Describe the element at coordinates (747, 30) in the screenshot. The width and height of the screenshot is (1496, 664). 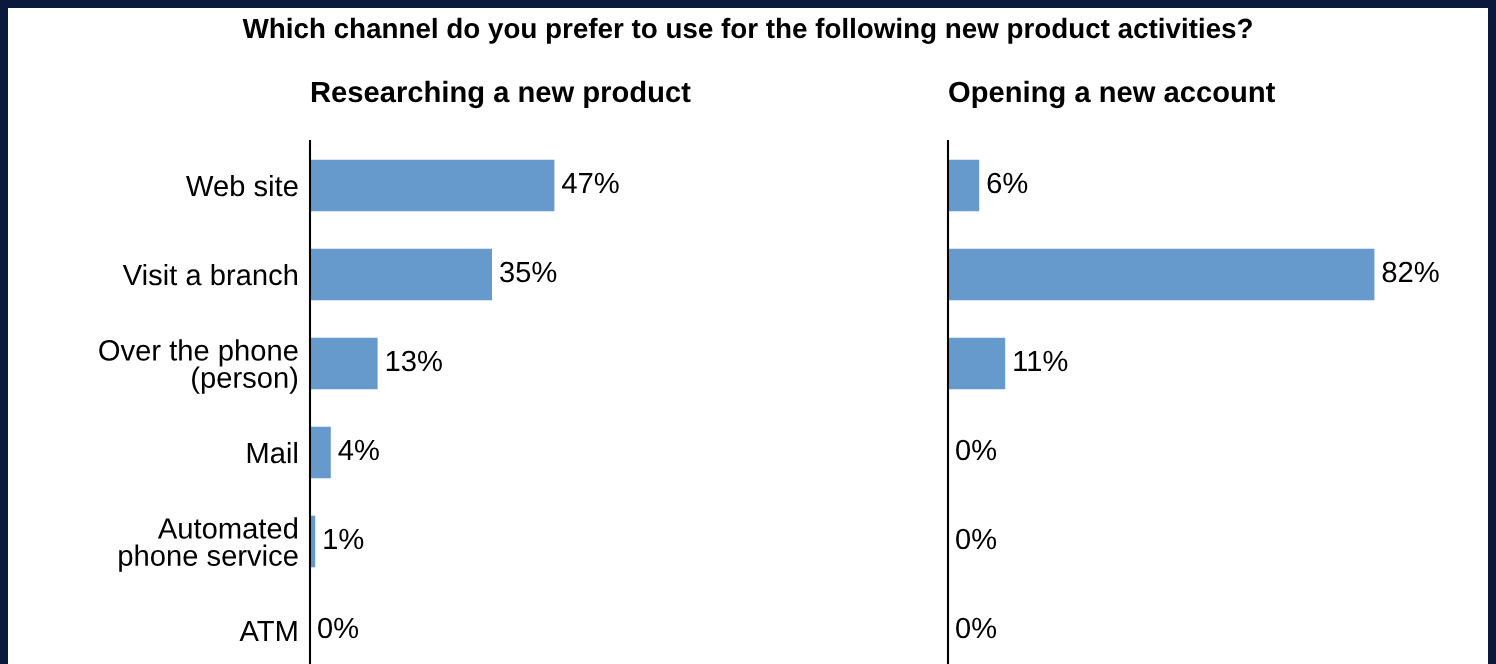
I see `text: Which channel do you prefer to use for the following new product activities?` at that location.